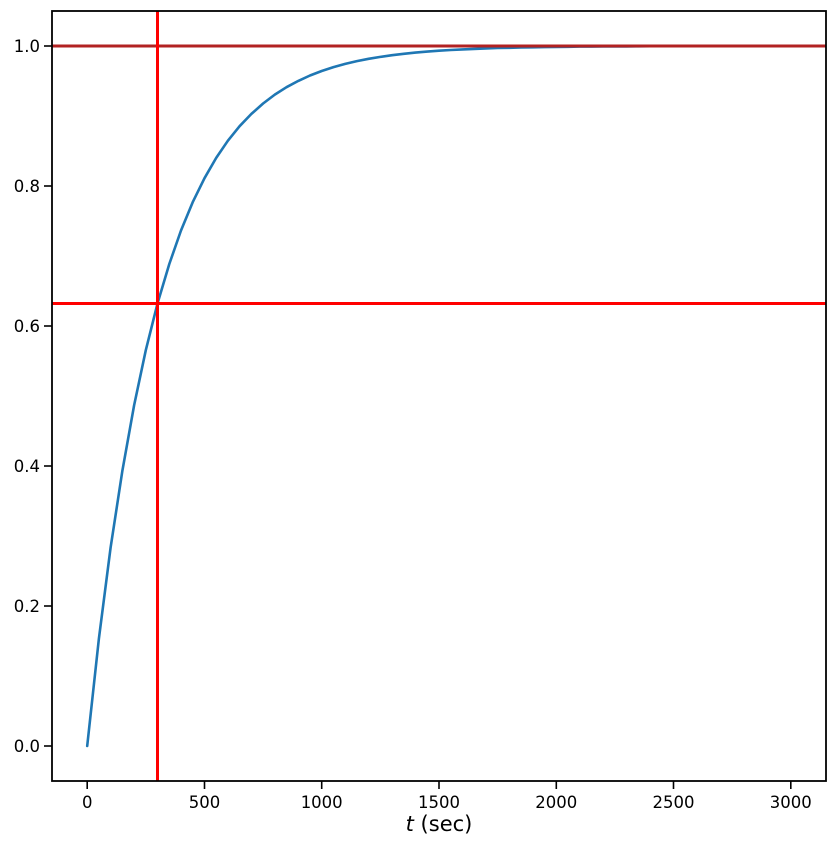 This screenshot has height=853, width=835. Describe the element at coordinates (556, 802) in the screenshot. I see `x-axis-tick-label: 2000` at that location.